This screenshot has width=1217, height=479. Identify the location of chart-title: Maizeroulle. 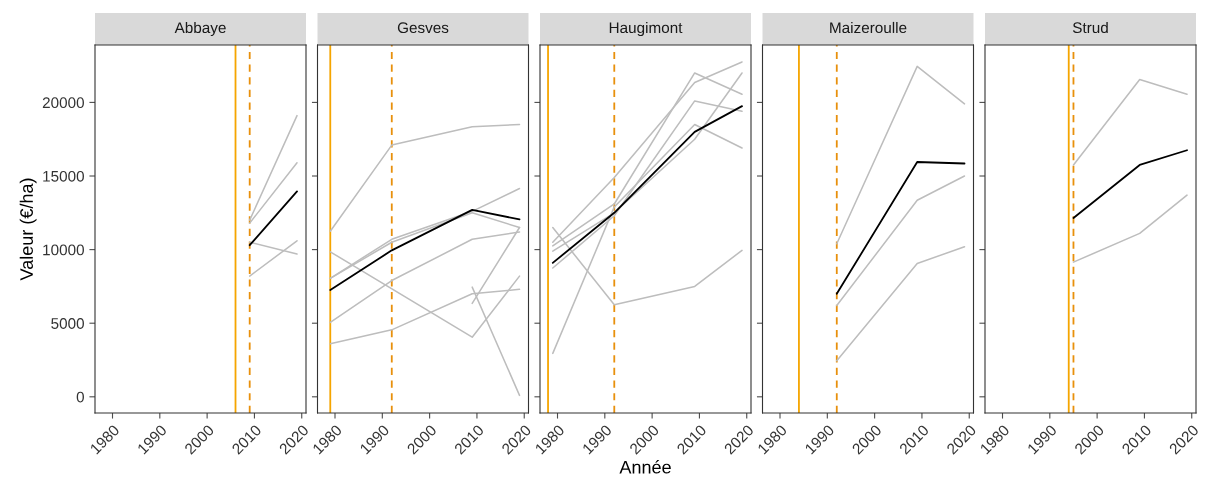
(868, 27).